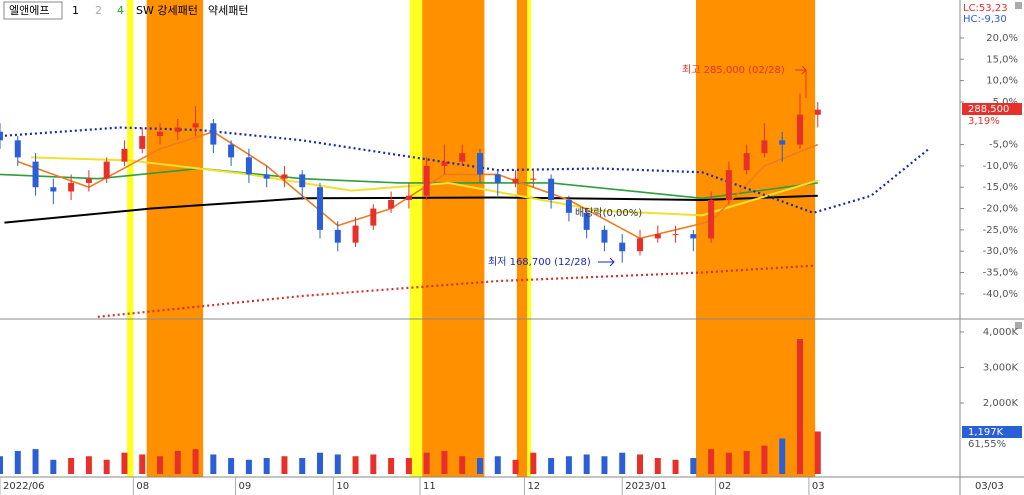  I want to click on y-tick-label: -20,0%, so click(1000, 209).